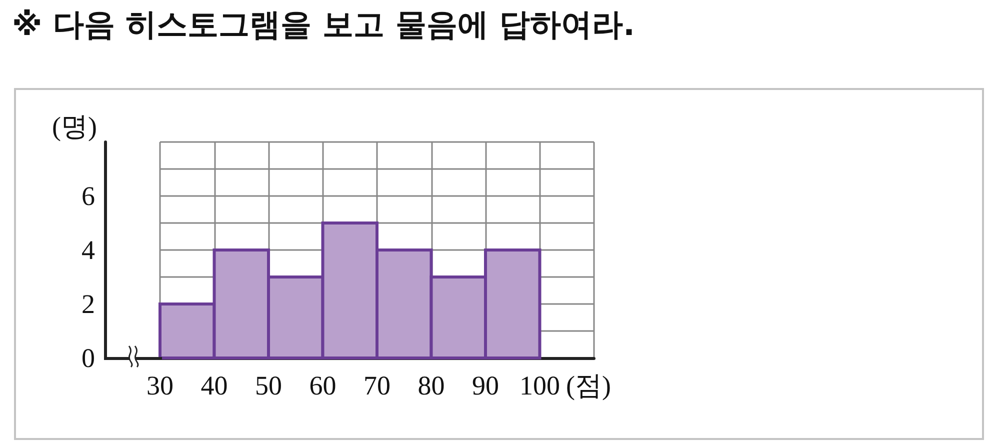 Image resolution: width=993 pixels, height=443 pixels. Describe the element at coordinates (160, 385) in the screenshot. I see `x-tick-label: 30` at that location.